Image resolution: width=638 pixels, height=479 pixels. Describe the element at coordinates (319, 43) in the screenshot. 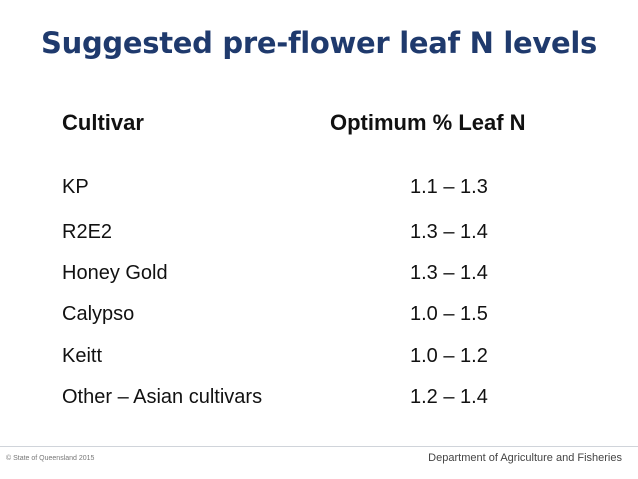

I see `slide-title: Suggested pre-flower leaf N levels` at that location.